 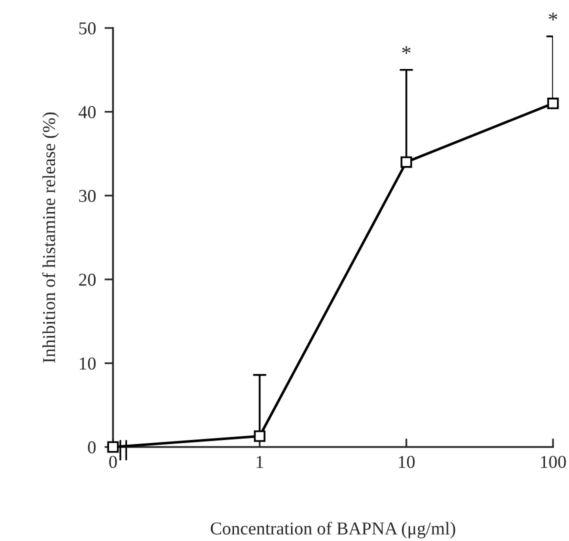 What do you see at coordinates (50, 237) in the screenshot?
I see `y-axis-title: Inhibition of histamine release (%)` at bounding box center [50, 237].